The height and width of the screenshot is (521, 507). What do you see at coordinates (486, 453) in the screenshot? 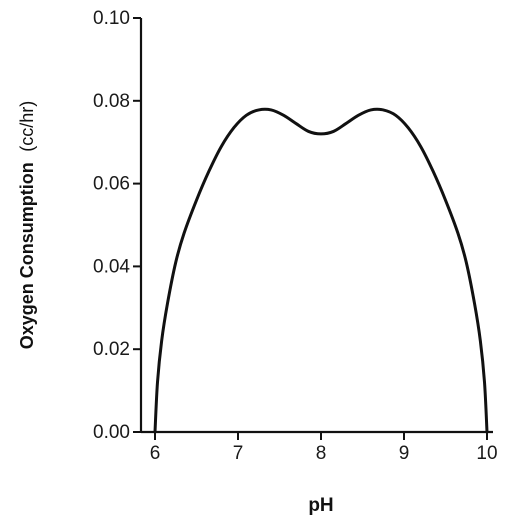
I see `x-tick-label: 10` at bounding box center [486, 453].